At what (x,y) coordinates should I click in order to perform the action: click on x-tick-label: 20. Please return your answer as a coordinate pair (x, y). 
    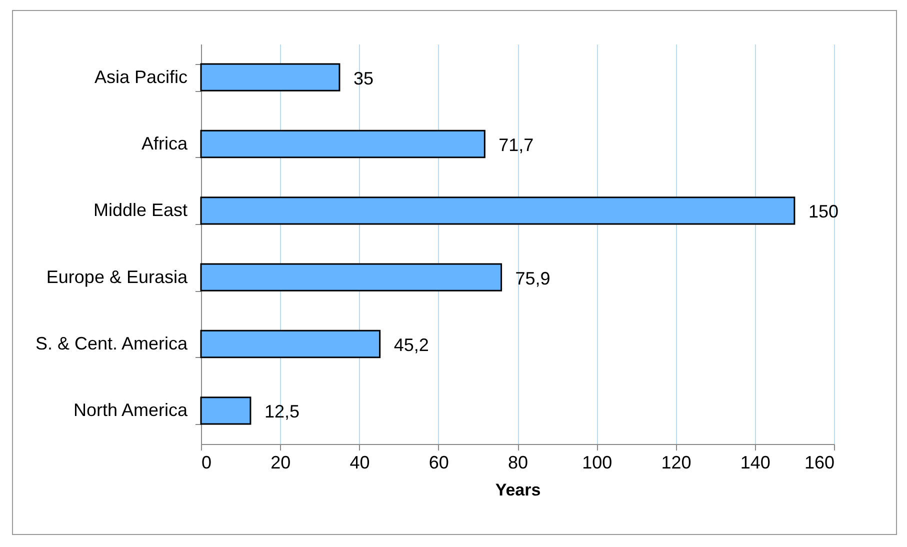
    Looking at the image, I should click on (280, 462).